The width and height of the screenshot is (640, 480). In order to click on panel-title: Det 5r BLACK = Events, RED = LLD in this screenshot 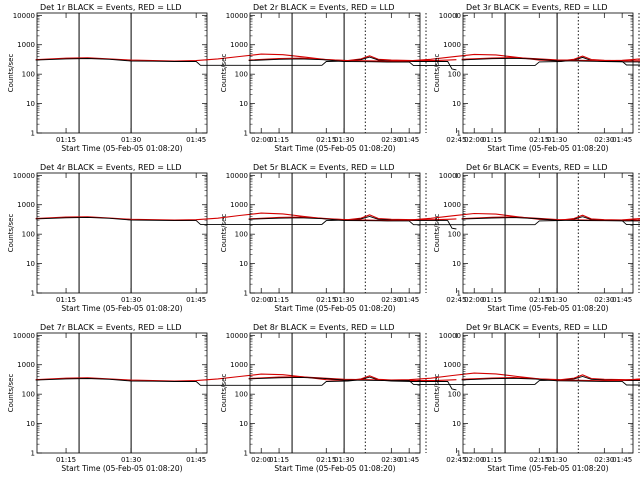, I will do `click(324, 167)`.